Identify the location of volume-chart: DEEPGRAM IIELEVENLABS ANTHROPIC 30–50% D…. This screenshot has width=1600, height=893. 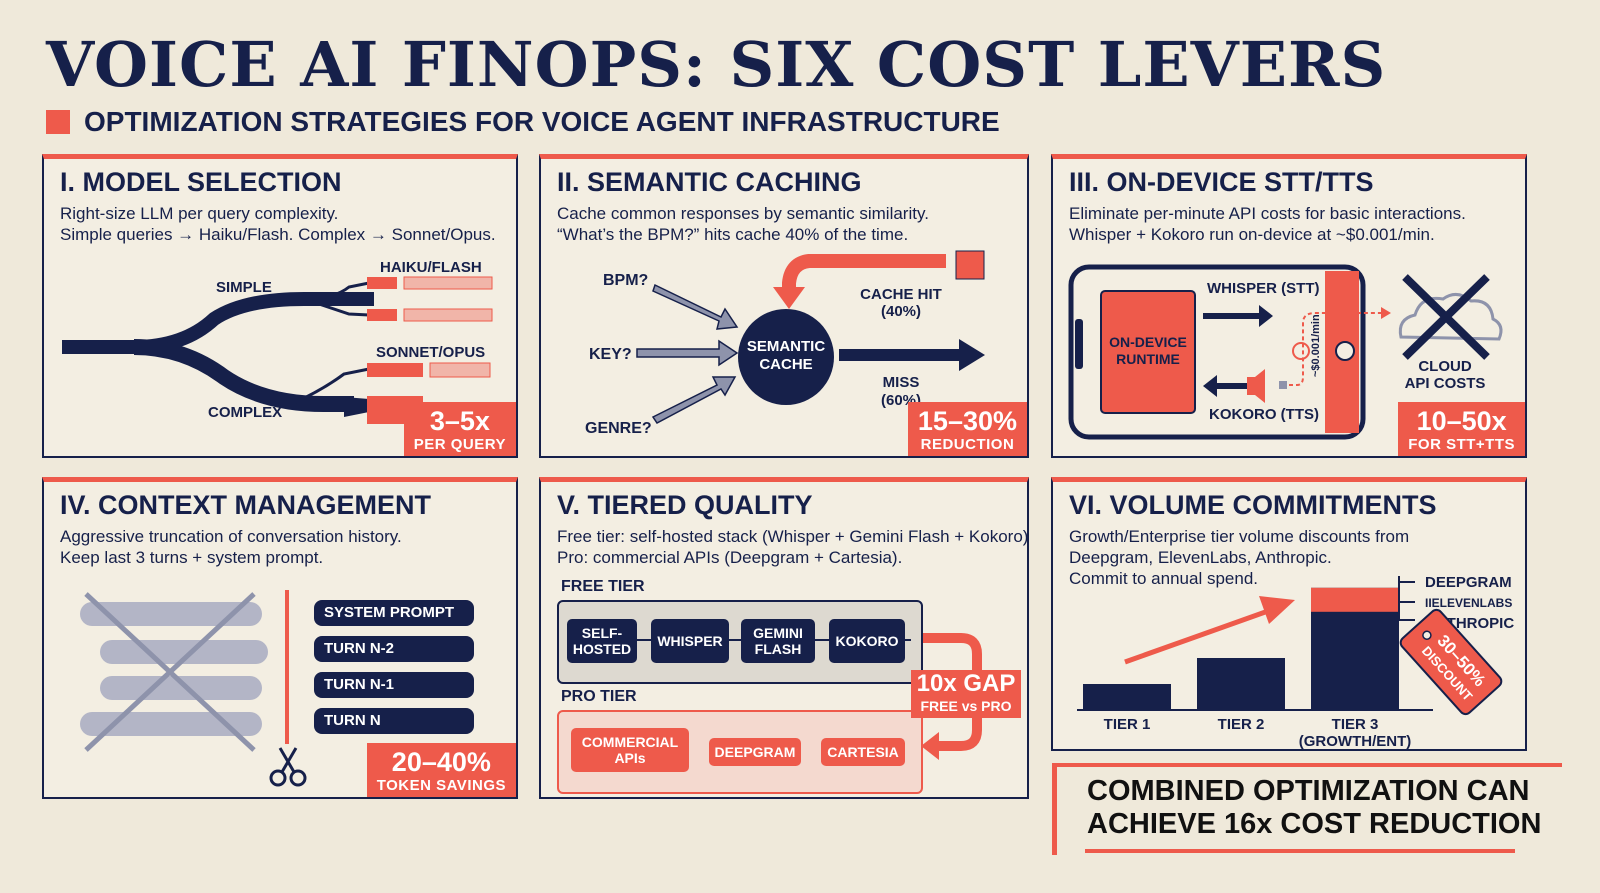
(1295, 662).